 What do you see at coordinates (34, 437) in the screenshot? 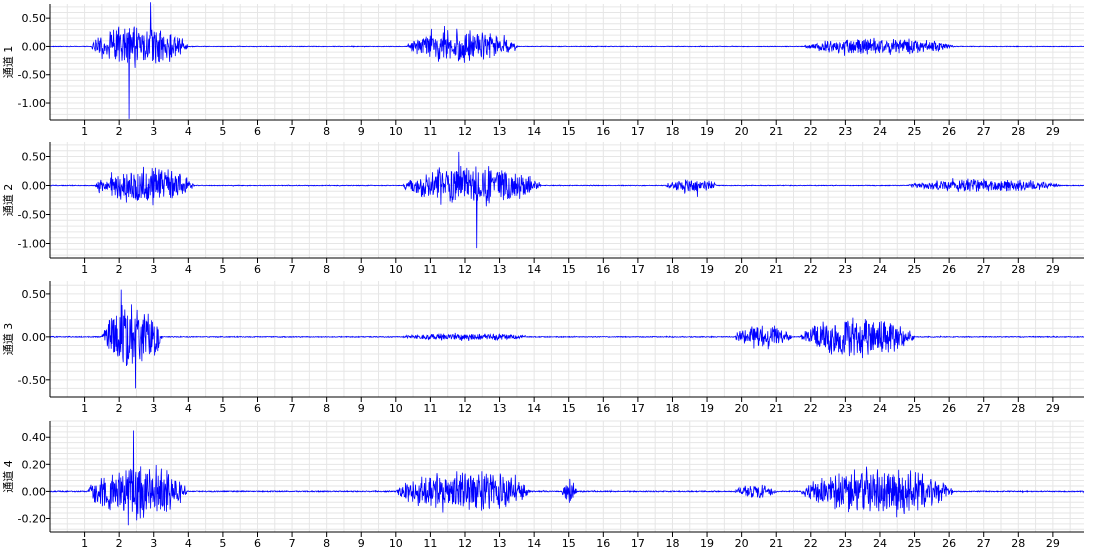
I see `y-tick-label: 0.40` at bounding box center [34, 437].